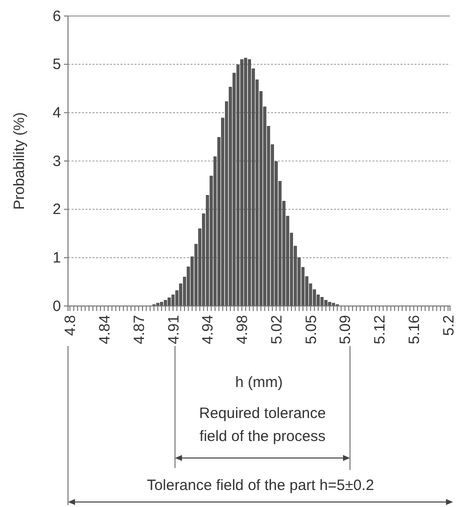 This screenshot has height=507, width=457. I want to click on y-tick-label: 3, so click(56, 161).